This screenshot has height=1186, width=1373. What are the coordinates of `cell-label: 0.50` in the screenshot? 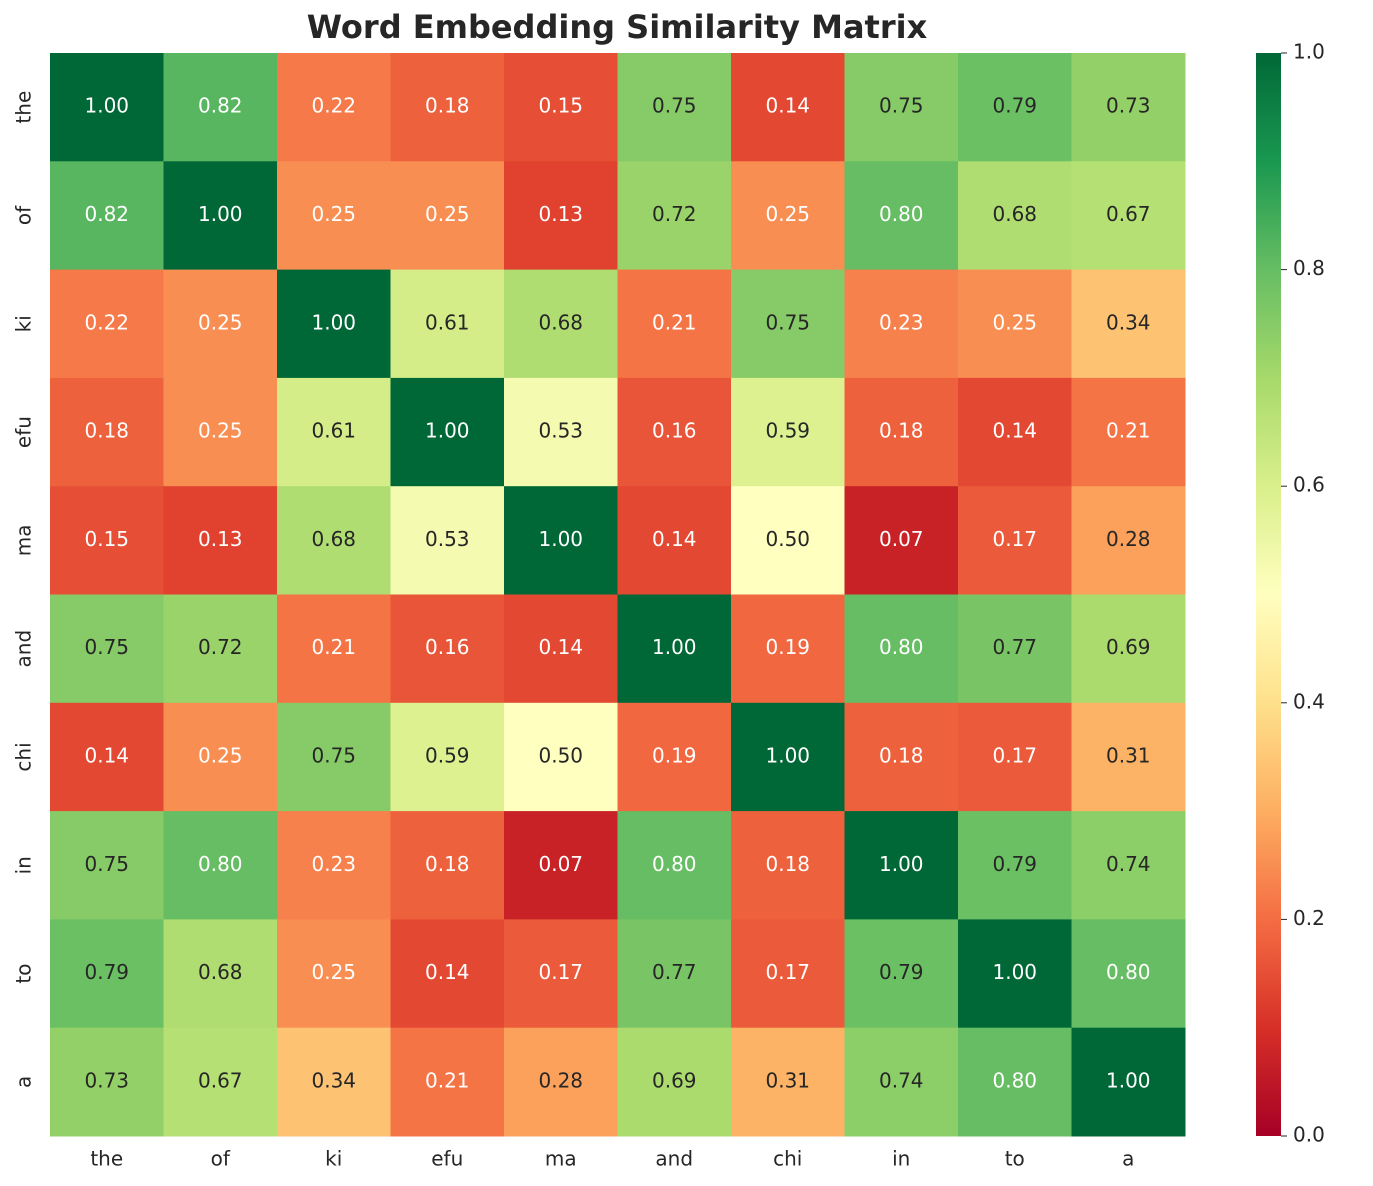 It's located at (560, 755).